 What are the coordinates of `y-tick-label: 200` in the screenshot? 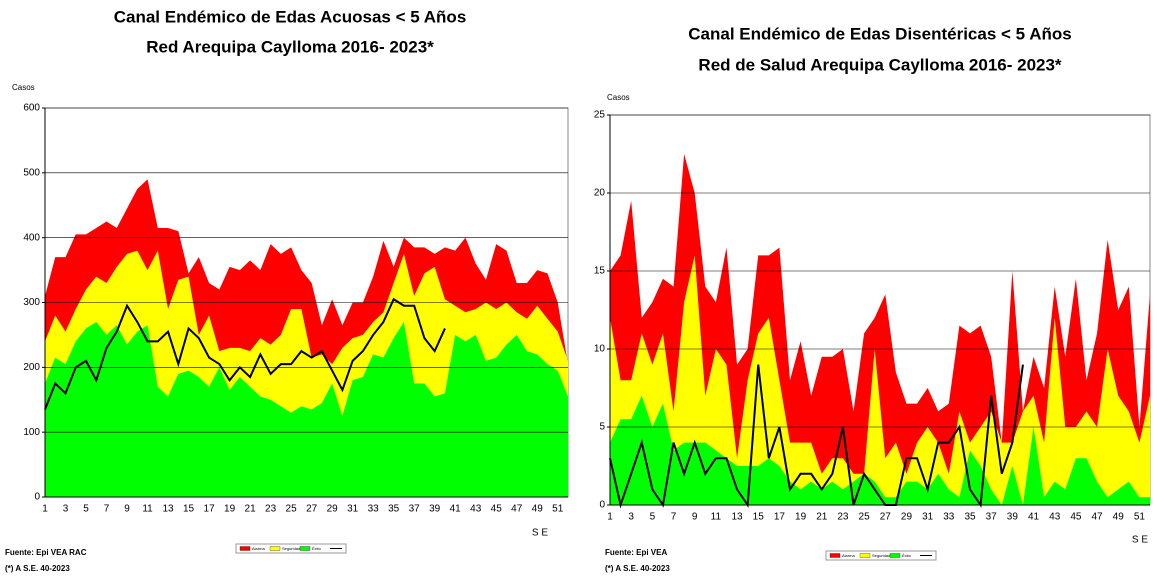 It's located at (31, 367).